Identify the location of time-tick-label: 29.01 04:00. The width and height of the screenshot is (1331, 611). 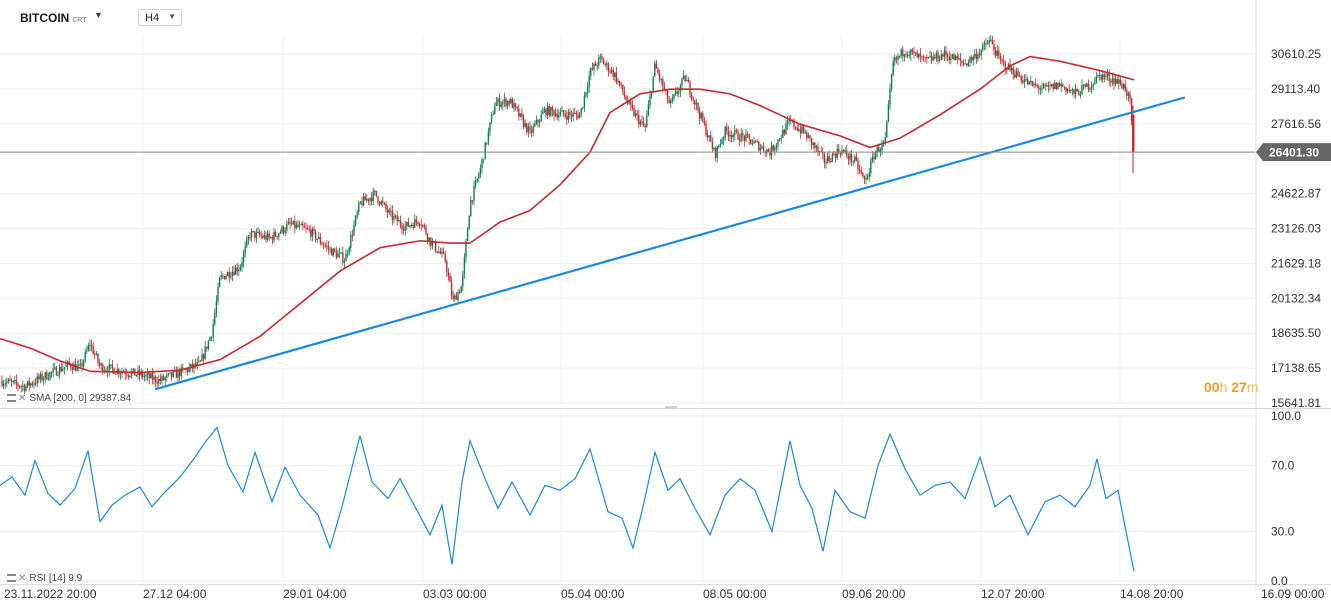
(315, 594).